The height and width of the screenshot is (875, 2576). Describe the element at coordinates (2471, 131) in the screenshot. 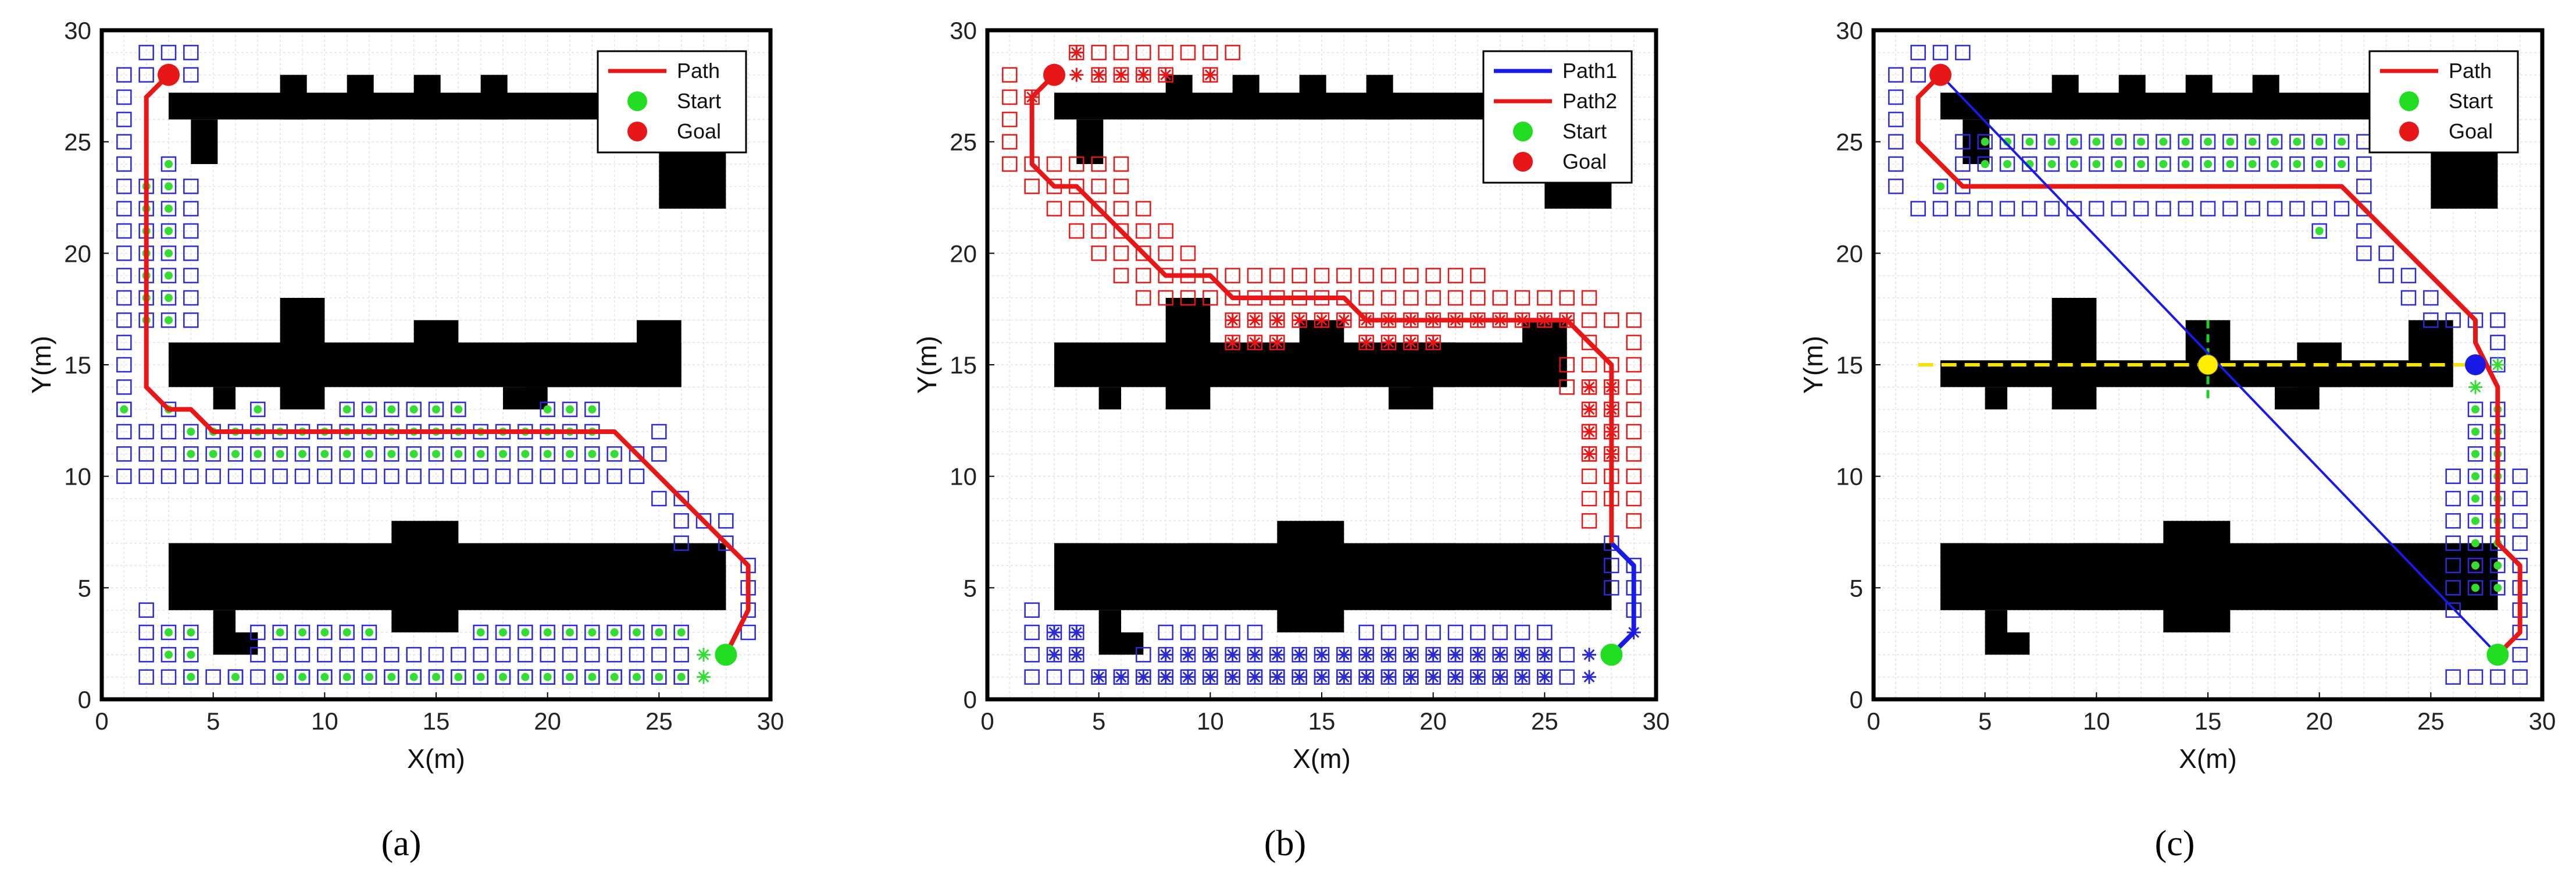

I see `legend-label: Goal` at that location.